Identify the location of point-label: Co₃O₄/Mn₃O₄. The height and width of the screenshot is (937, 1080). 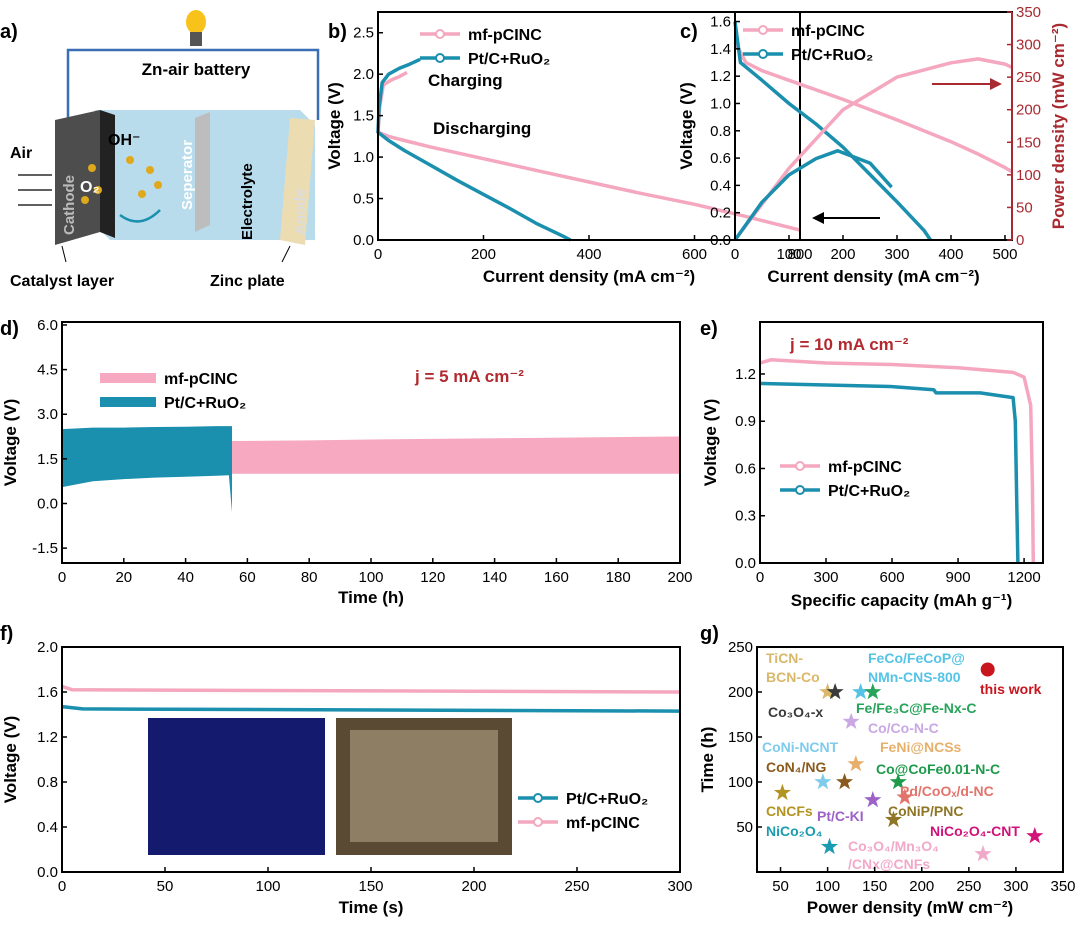
(893, 846).